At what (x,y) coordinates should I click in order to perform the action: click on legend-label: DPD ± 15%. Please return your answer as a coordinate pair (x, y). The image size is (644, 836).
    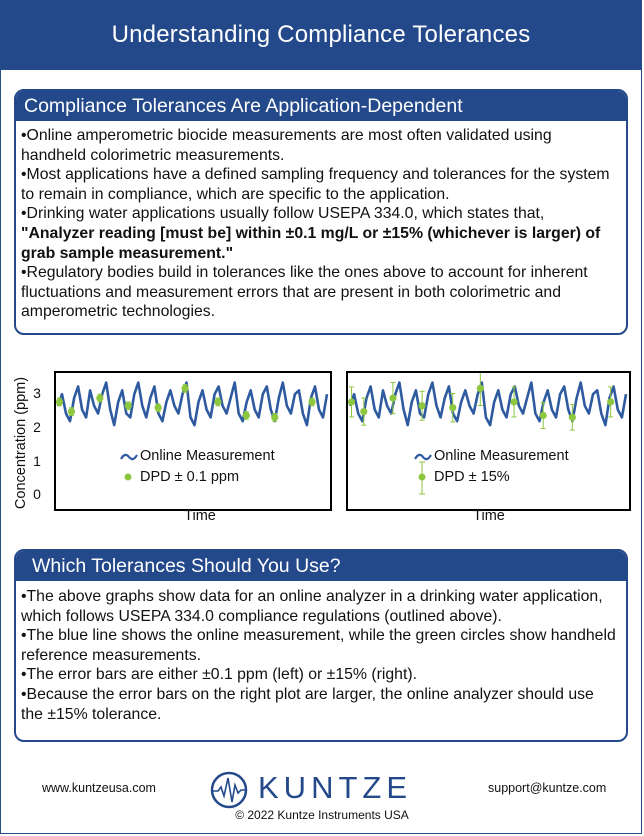
    Looking at the image, I should click on (472, 477).